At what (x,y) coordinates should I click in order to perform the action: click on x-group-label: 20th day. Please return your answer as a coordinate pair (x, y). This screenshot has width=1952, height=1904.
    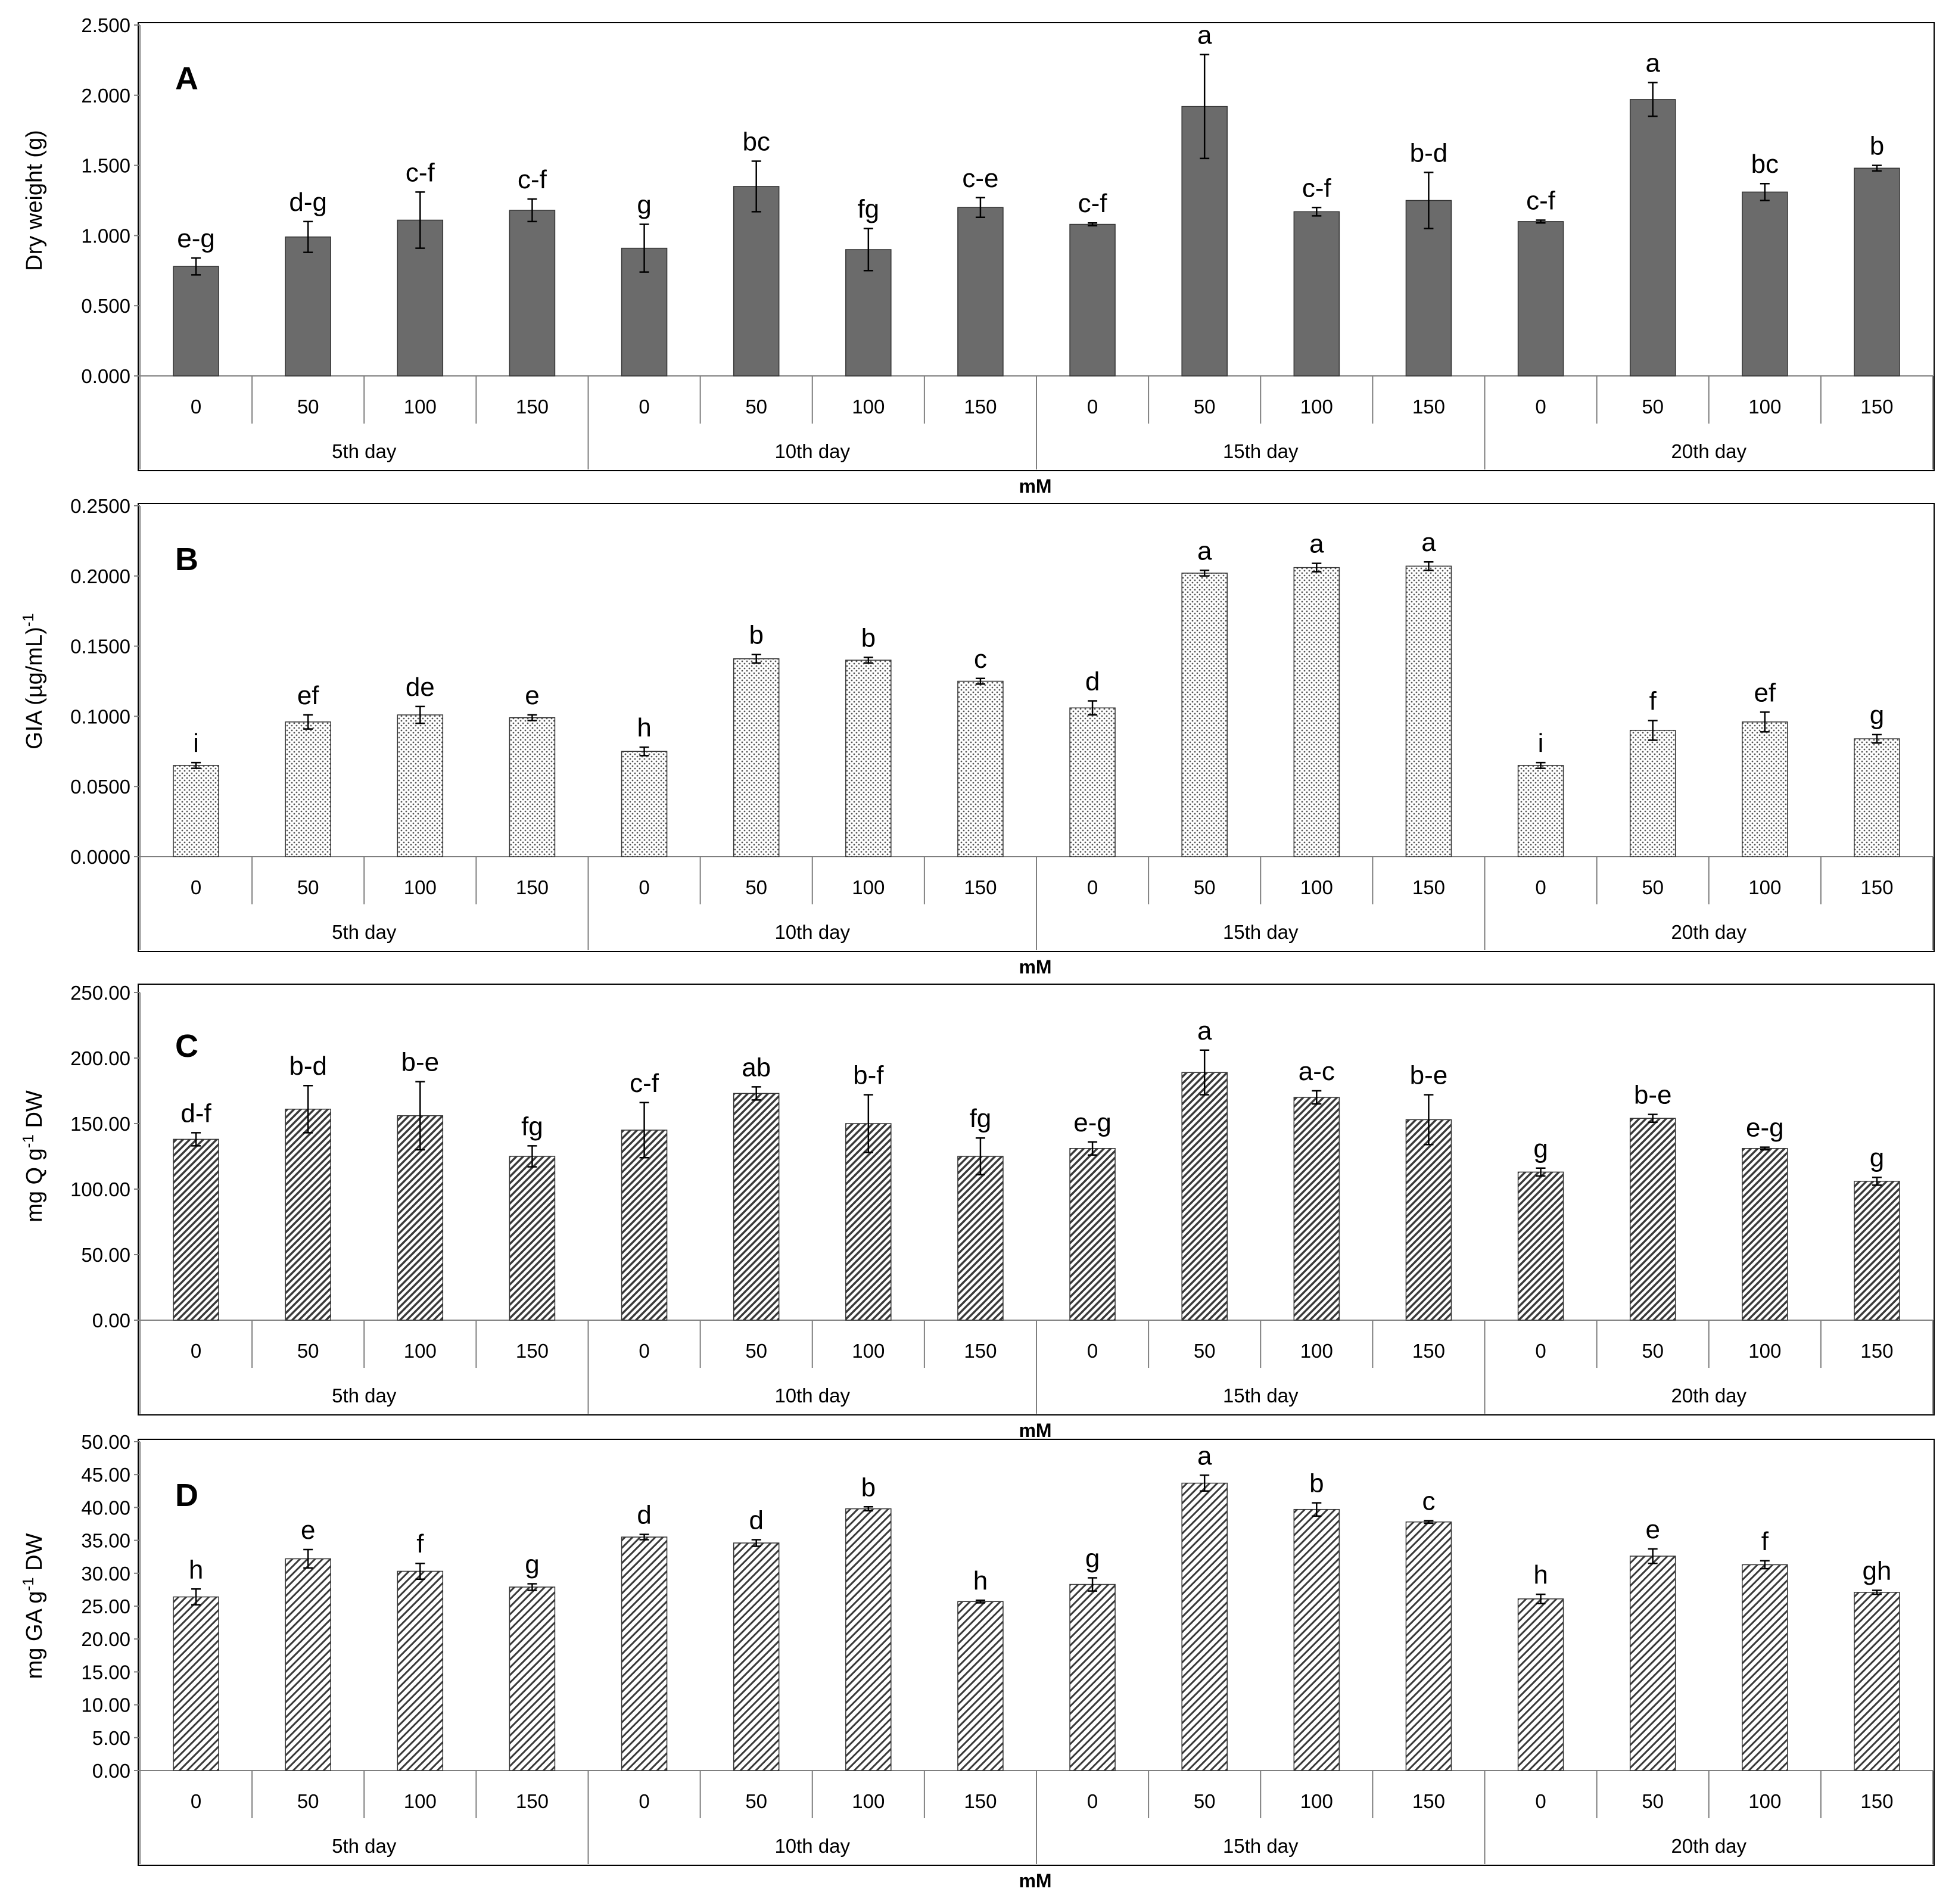
    Looking at the image, I should click on (1708, 451).